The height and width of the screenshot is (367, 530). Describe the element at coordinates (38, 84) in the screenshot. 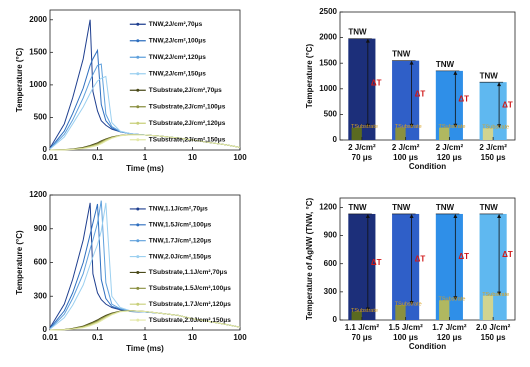

I see `y-tick-label: 1000` at that location.